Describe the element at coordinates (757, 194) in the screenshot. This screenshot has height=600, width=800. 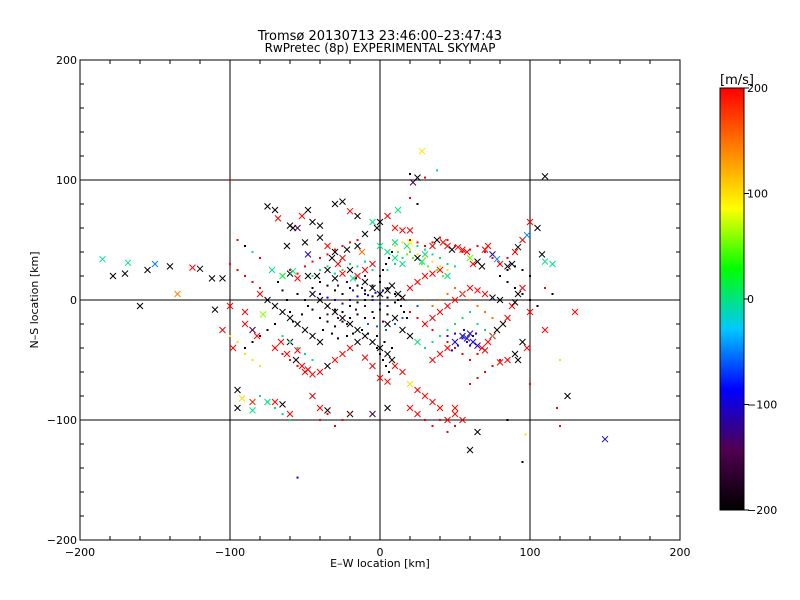
I see `colorbar-tick-label: 100` at that location.